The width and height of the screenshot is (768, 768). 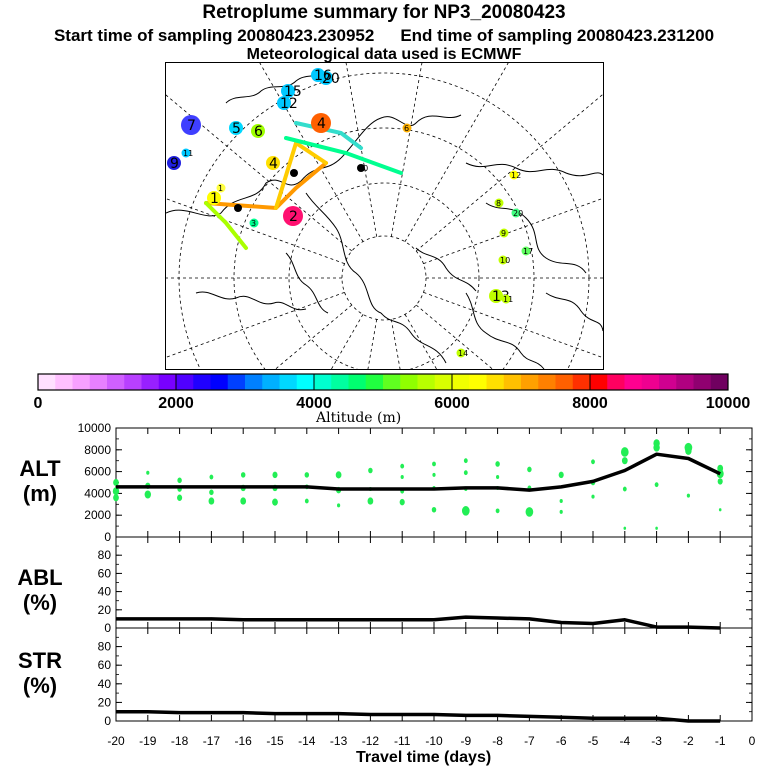 I want to click on x-tick-label: -19, so click(x=148, y=741).